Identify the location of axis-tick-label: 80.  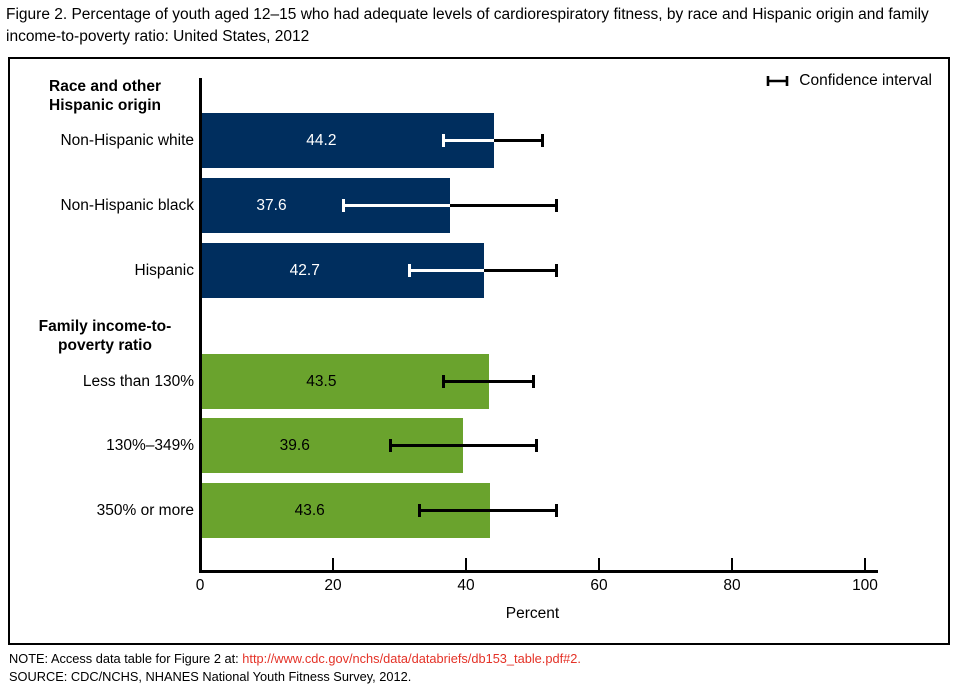
(732, 585).